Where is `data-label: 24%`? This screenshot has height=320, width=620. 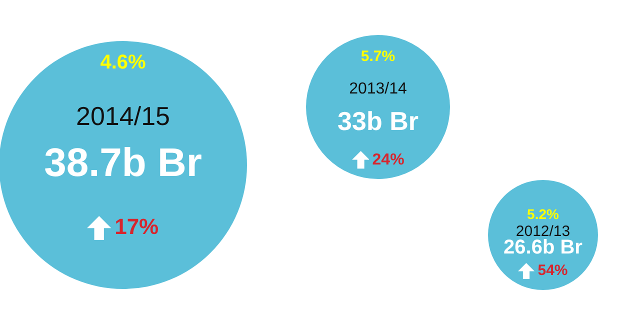 data-label: 24% is located at coordinates (388, 159).